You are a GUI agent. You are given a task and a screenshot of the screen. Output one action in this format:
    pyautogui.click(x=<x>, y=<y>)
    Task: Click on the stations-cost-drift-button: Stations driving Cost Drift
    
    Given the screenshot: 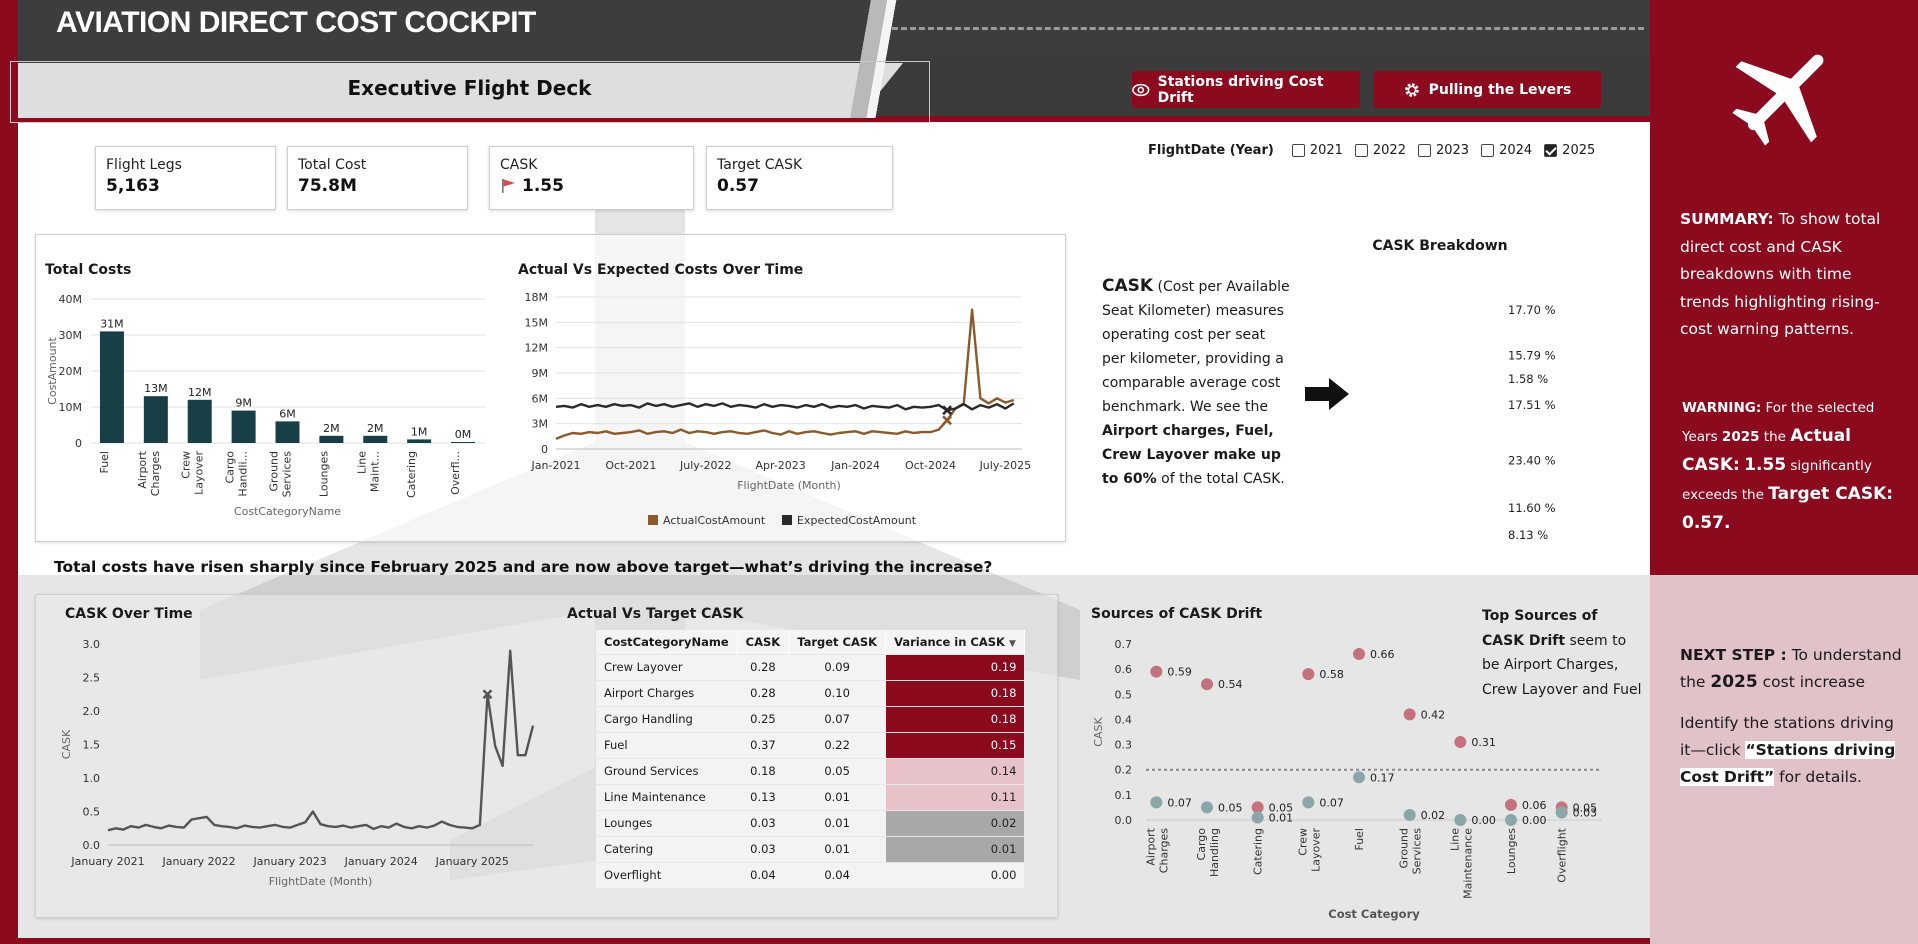 What is the action you would take?
    pyautogui.click(x=1246, y=89)
    